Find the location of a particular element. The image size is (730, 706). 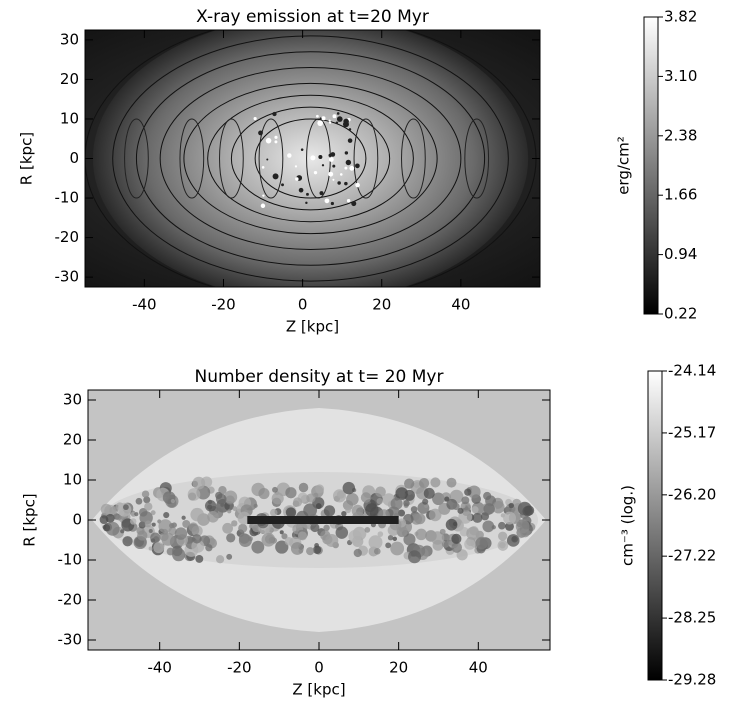

colorbar-tick-label: -29.28 is located at coordinates (692, 680).